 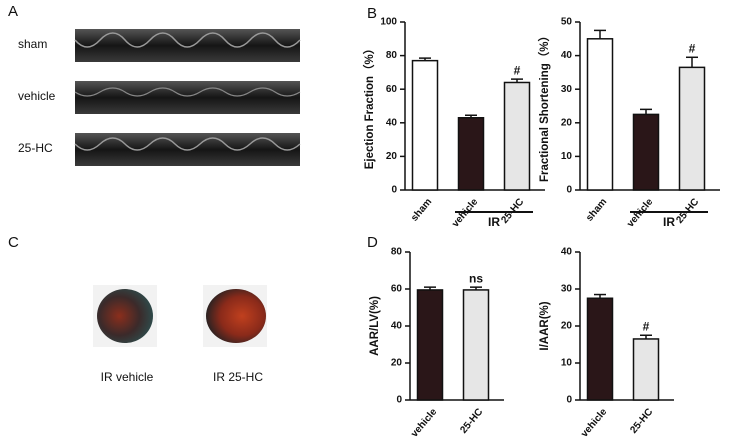 I want to click on heart-label: IR 25-HC, so click(x=238, y=377).